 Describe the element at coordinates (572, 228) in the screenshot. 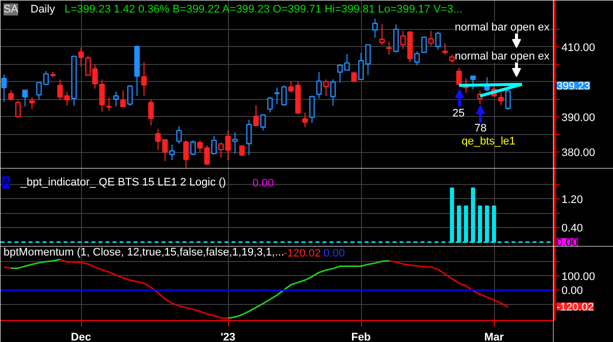

I see `y-tick-label: 0.40` at that location.